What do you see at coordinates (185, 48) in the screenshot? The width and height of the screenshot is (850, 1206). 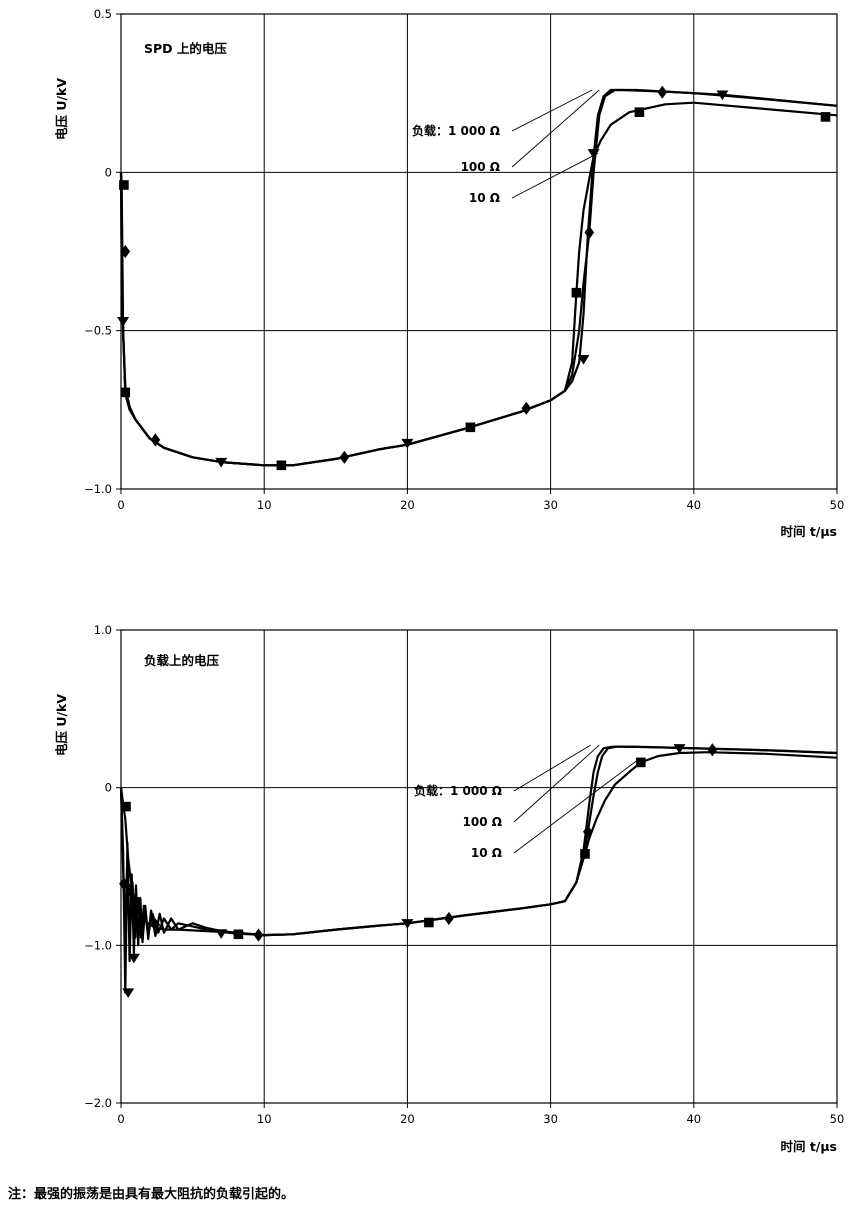 I see `chart-title: SPD 上的电压` at bounding box center [185, 48].